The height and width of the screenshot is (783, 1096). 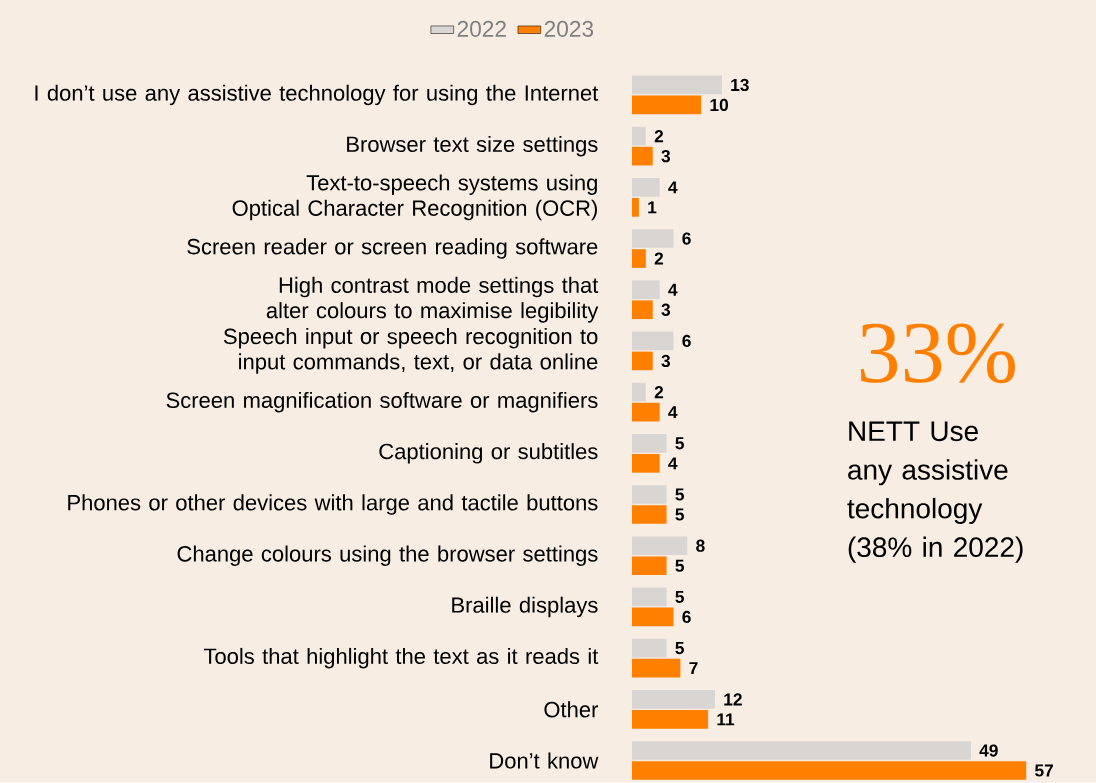 I want to click on y-tick-label: Phones or other devices with large and tactile buttons, so click(x=333, y=504).